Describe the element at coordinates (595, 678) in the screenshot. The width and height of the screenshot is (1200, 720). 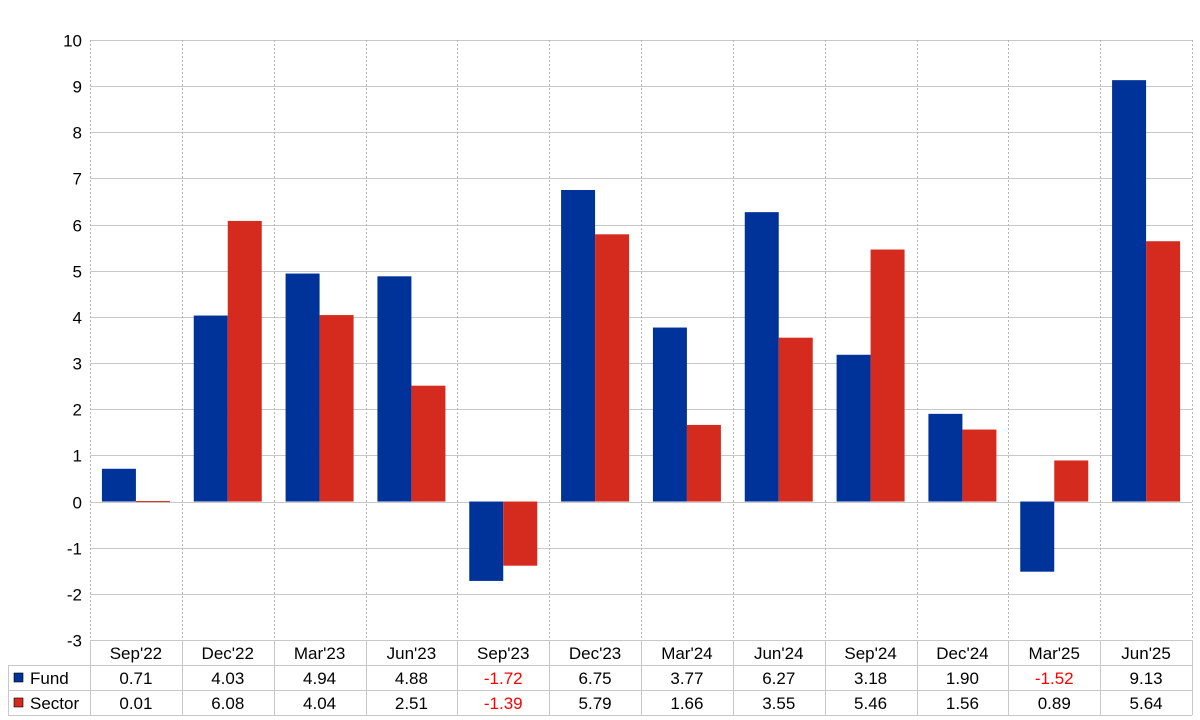
I see `data-label-fund: 6.75` at that location.